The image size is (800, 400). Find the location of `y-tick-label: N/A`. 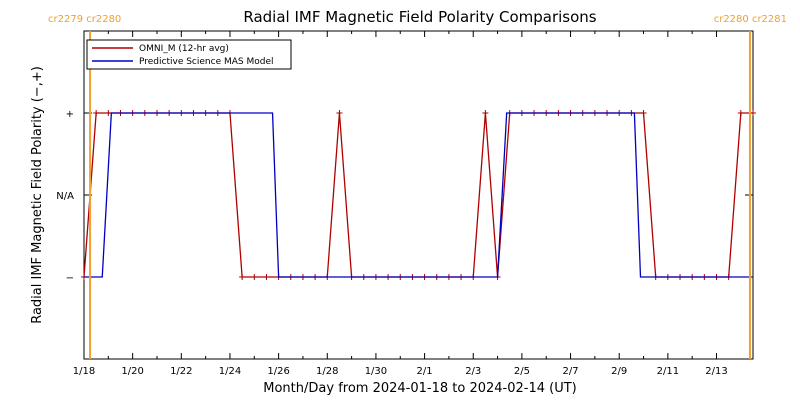

y-tick-label: N/A is located at coordinates (65, 196).